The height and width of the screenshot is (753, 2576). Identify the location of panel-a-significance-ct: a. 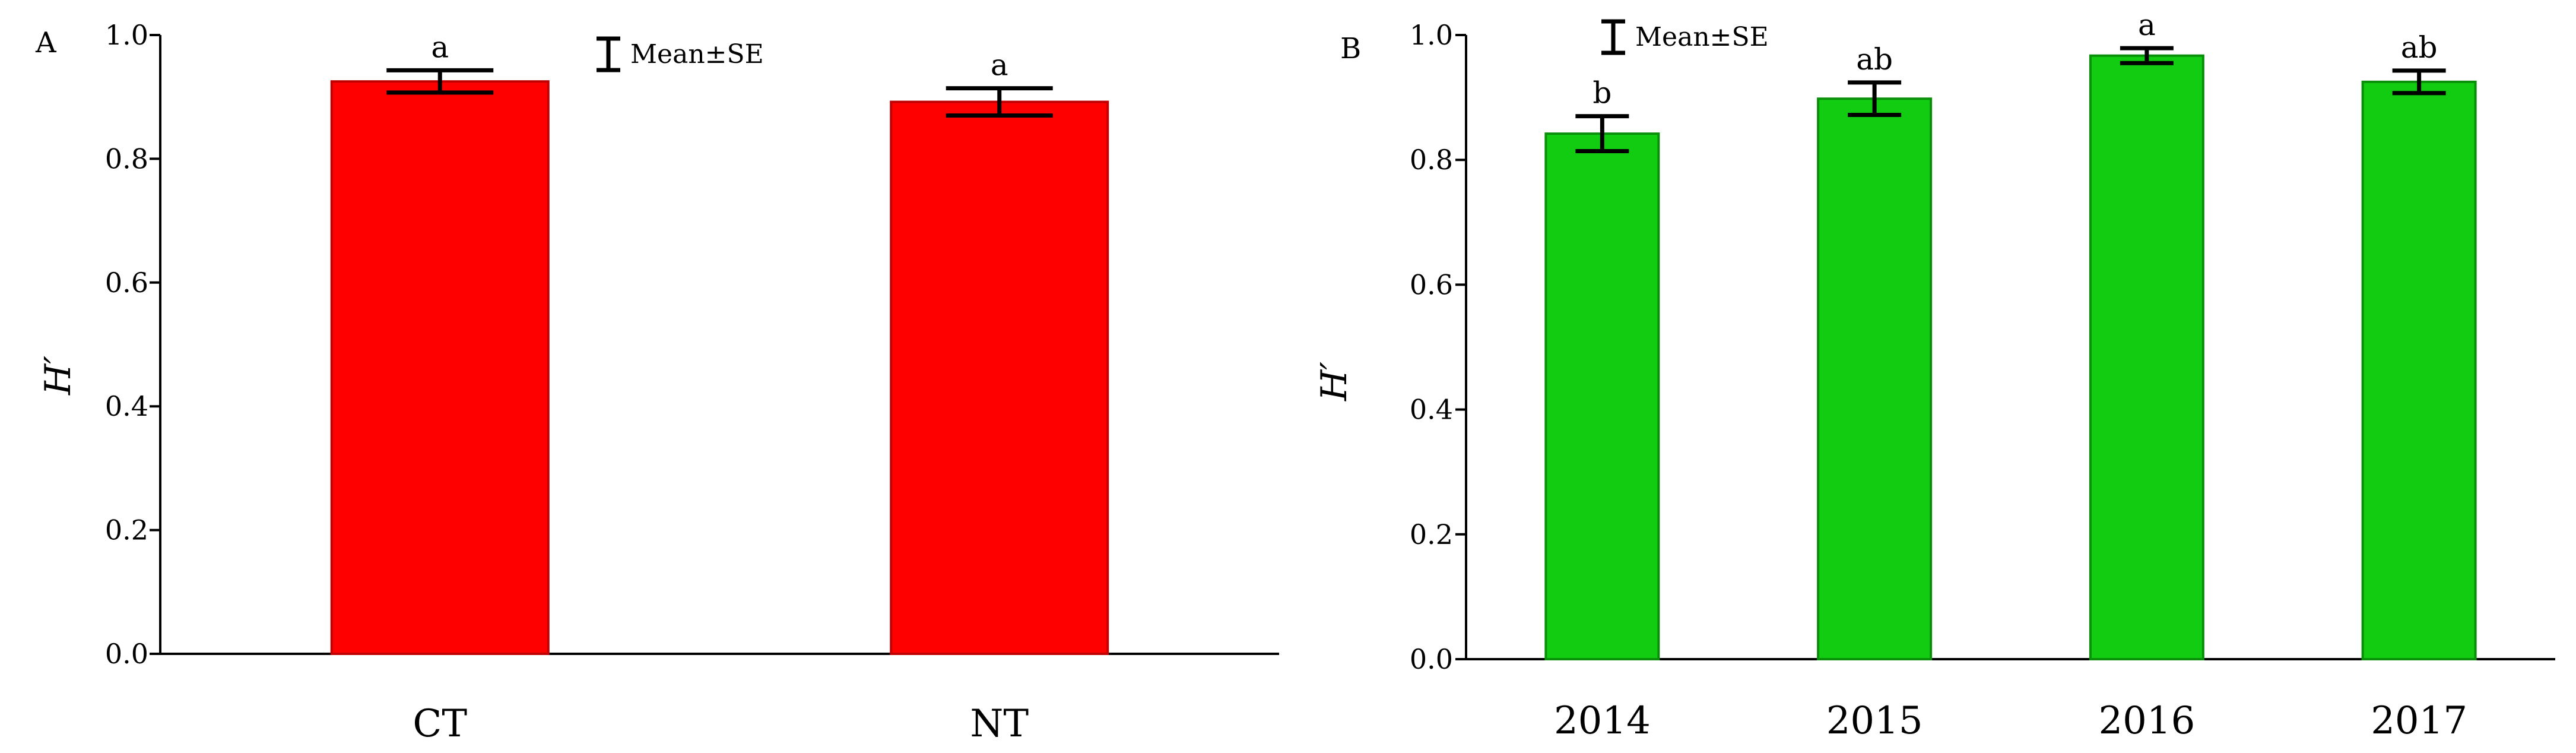
(440, 47).